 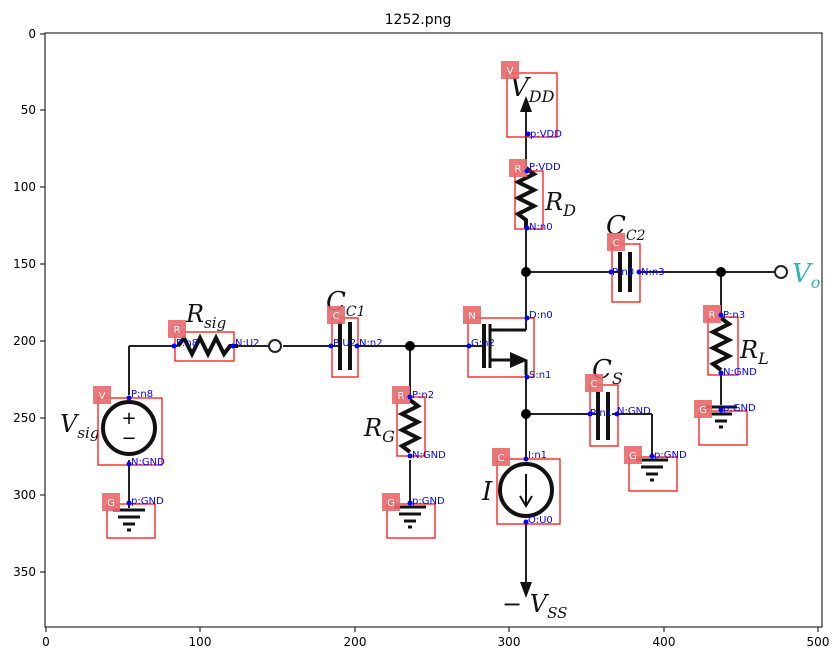 I want to click on annotation-gnd-vsig: G p:GND, so click(x=133, y=516).